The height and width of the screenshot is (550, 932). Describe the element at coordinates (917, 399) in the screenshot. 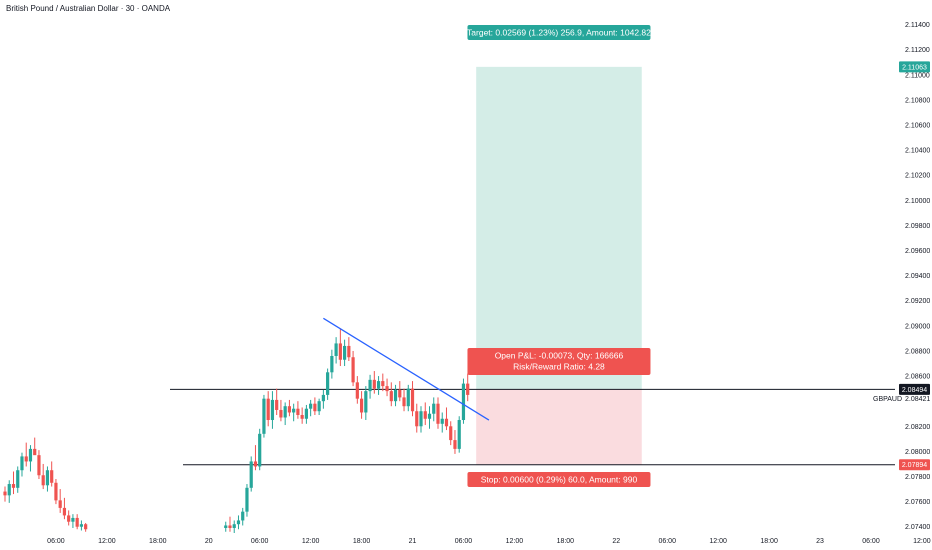

I see `y-tick-label: 2.08421` at that location.